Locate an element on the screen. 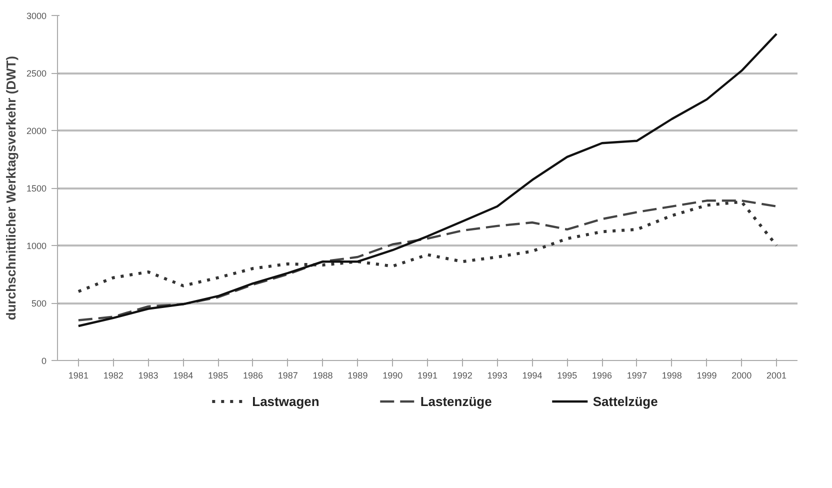 The height and width of the screenshot is (488, 832). x-tick-label: 1982 is located at coordinates (113, 375).